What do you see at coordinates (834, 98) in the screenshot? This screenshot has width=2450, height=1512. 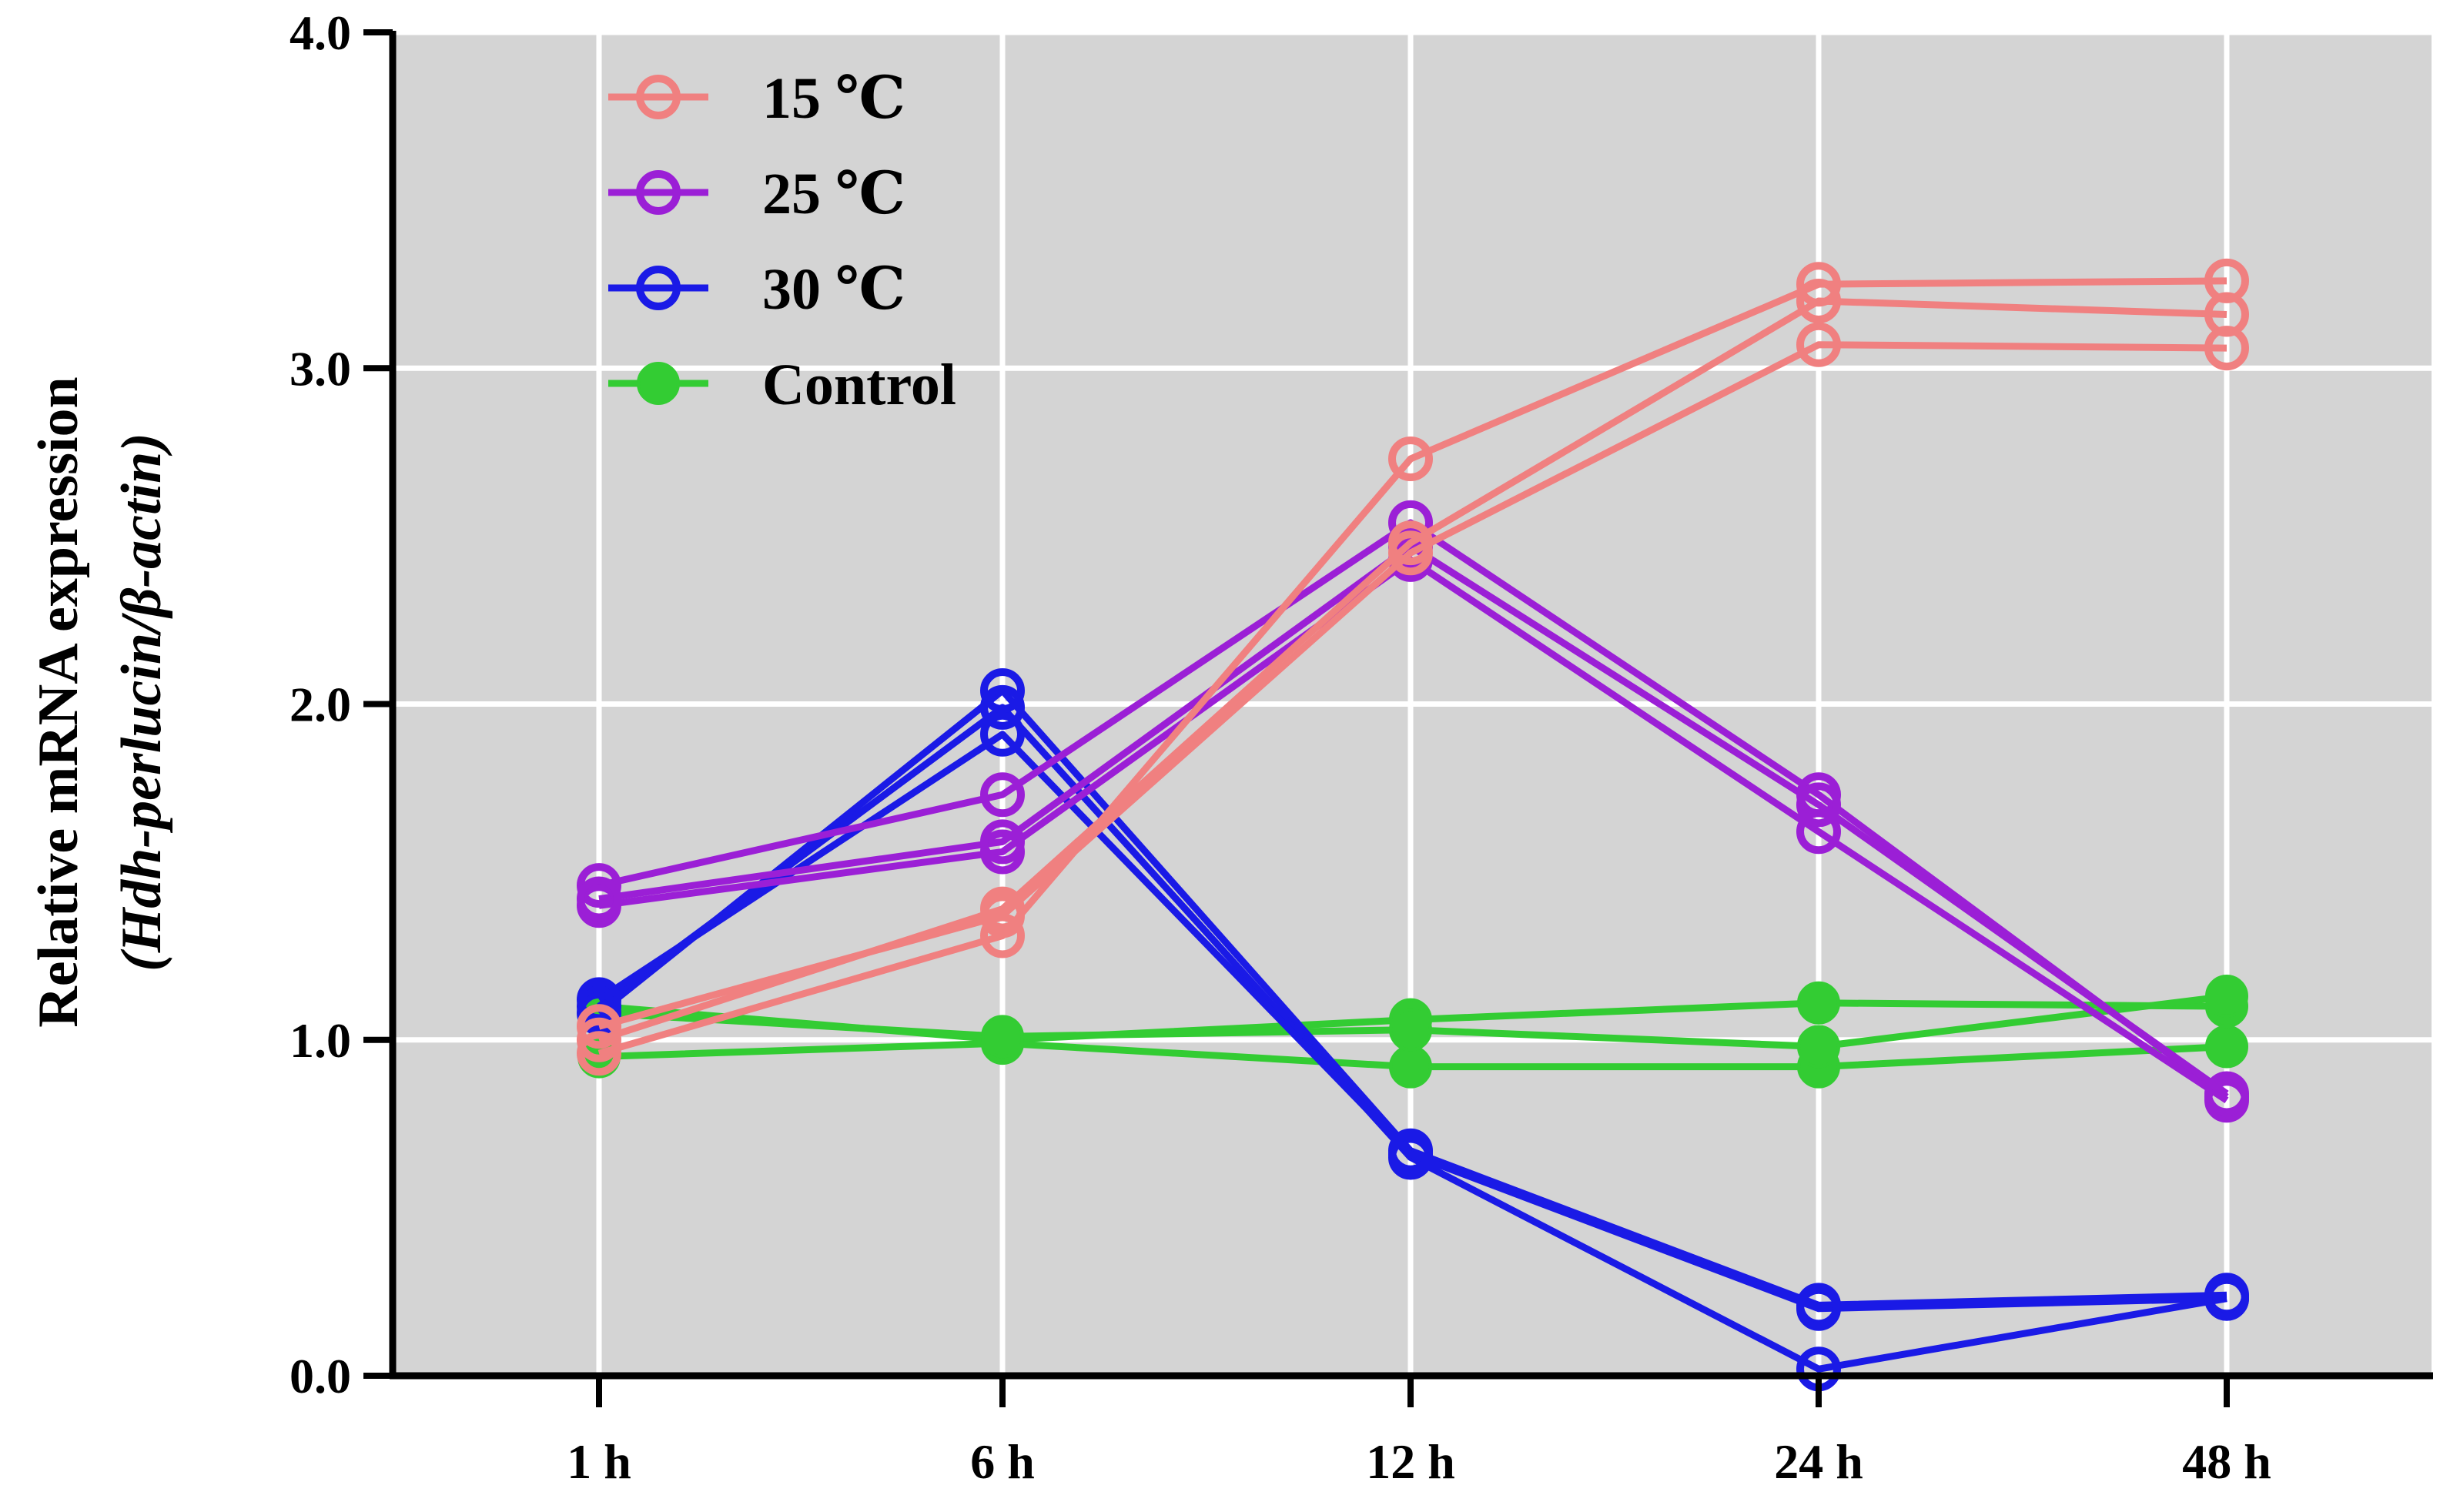 I see `legend-label: 15 ℃` at bounding box center [834, 98].